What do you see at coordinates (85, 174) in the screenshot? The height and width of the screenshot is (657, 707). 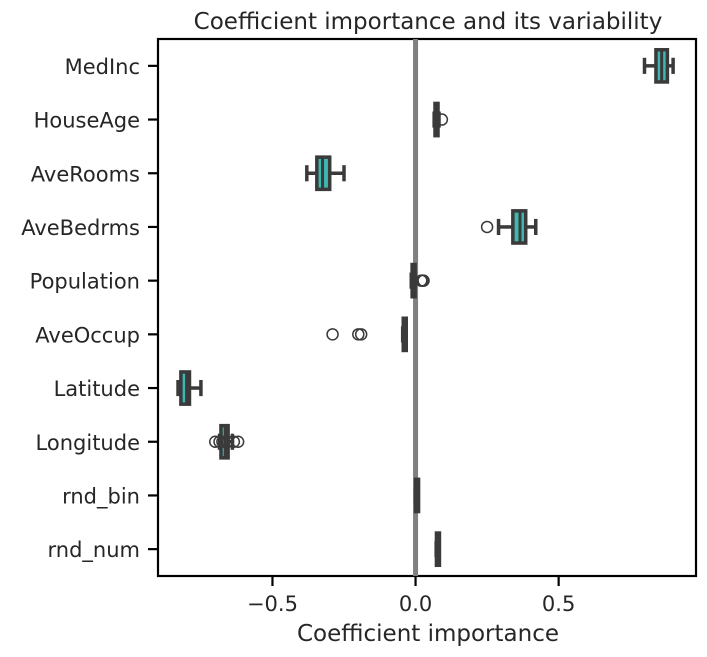 I see `y-tick-label: AveRooms` at bounding box center [85, 174].